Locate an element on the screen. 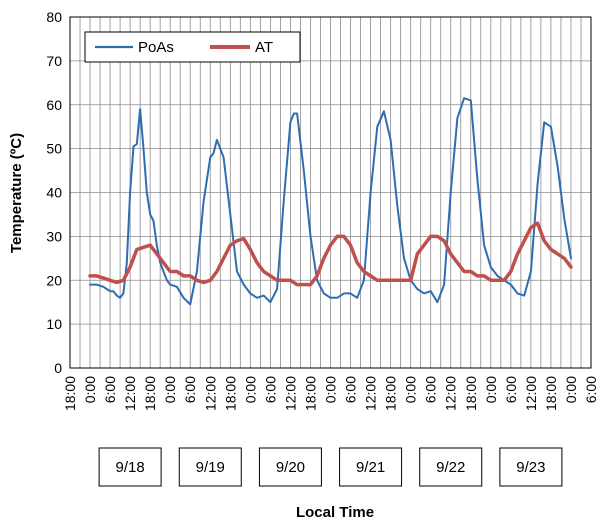 This screenshot has width=599, height=530. y-axis-ticks: 0 10 20 30 40 50 60 70 80 is located at coordinates (54, 192).